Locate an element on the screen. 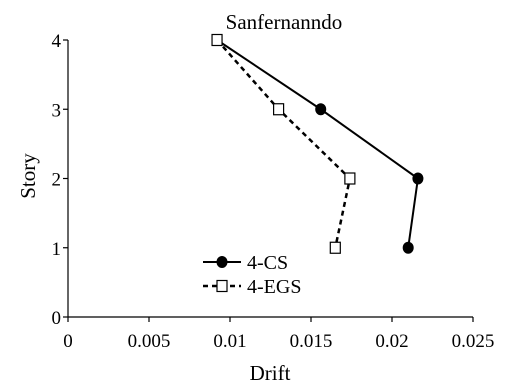 The image size is (508, 385). series-line is located at coordinates (284, 144).